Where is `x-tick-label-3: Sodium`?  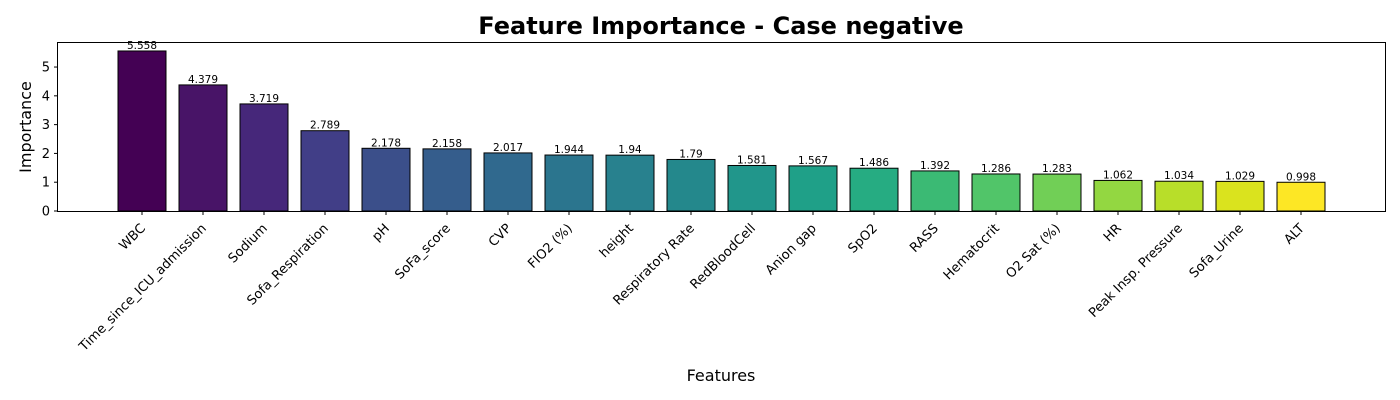
x-tick-label-3: Sodium is located at coordinates (248, 243).